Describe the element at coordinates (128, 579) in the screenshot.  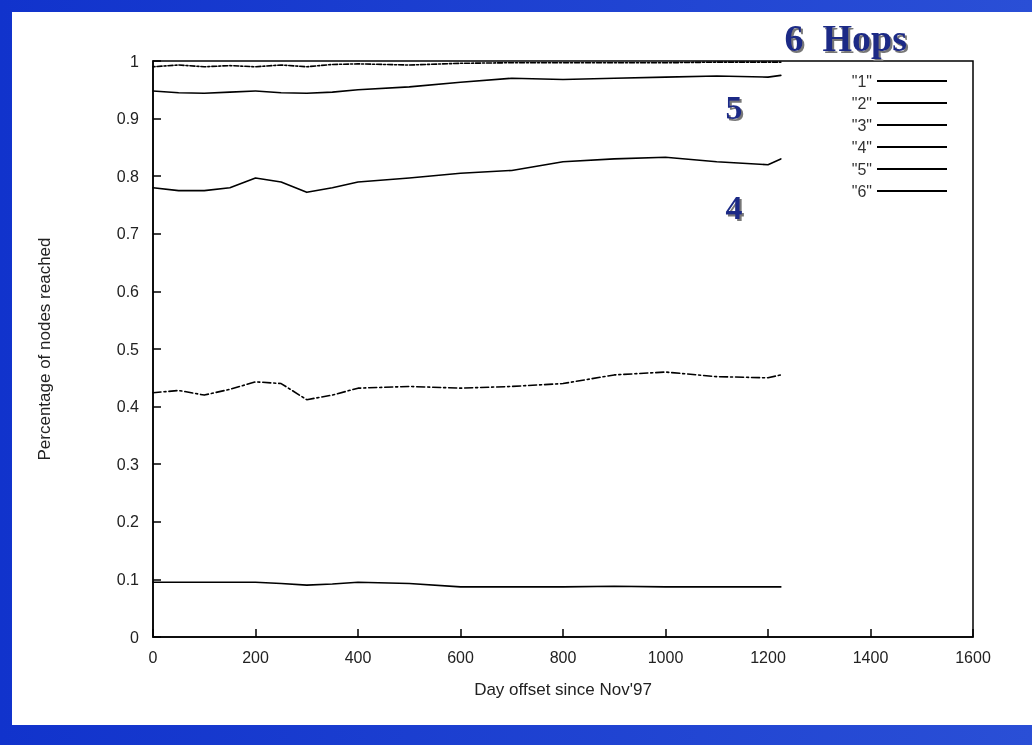
I see `y-tick-label: 0.1` at that location.